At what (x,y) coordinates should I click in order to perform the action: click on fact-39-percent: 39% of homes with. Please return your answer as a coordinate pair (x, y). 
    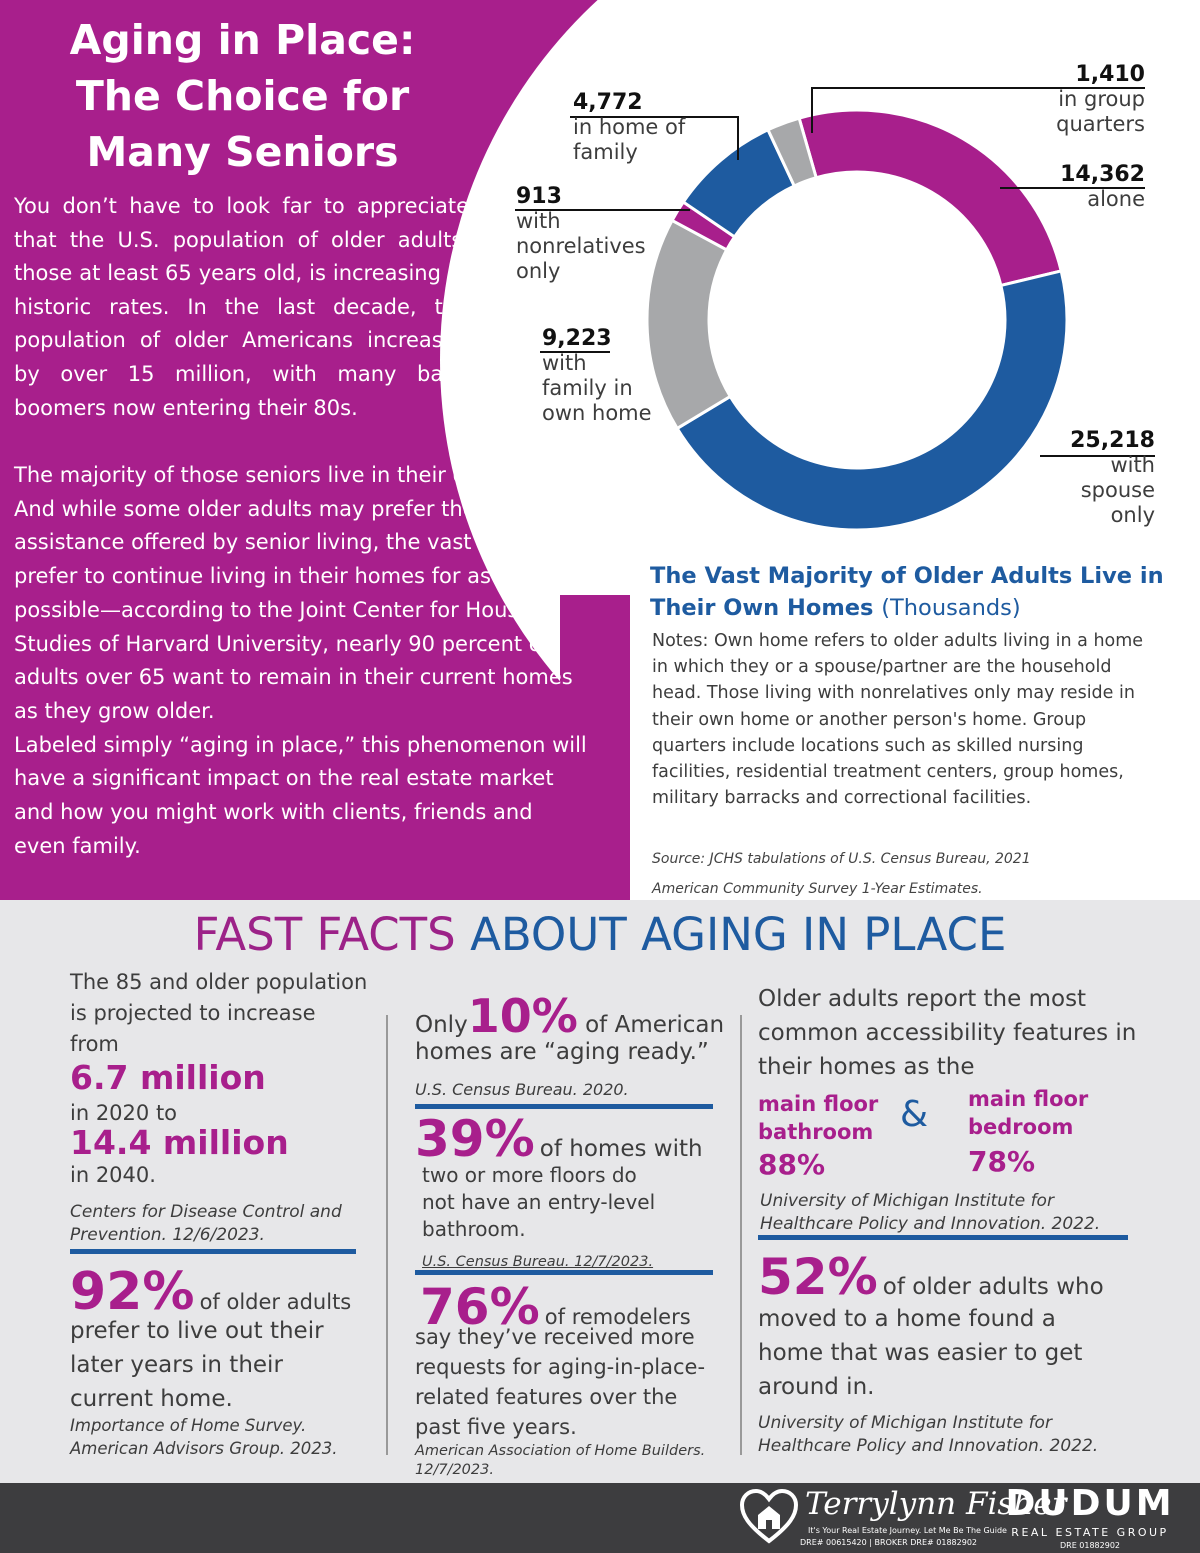
    Looking at the image, I should click on (559, 1139).